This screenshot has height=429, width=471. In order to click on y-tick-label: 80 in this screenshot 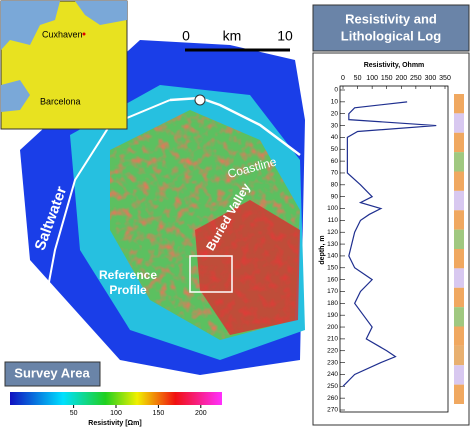, I will do `click(335, 185)`.